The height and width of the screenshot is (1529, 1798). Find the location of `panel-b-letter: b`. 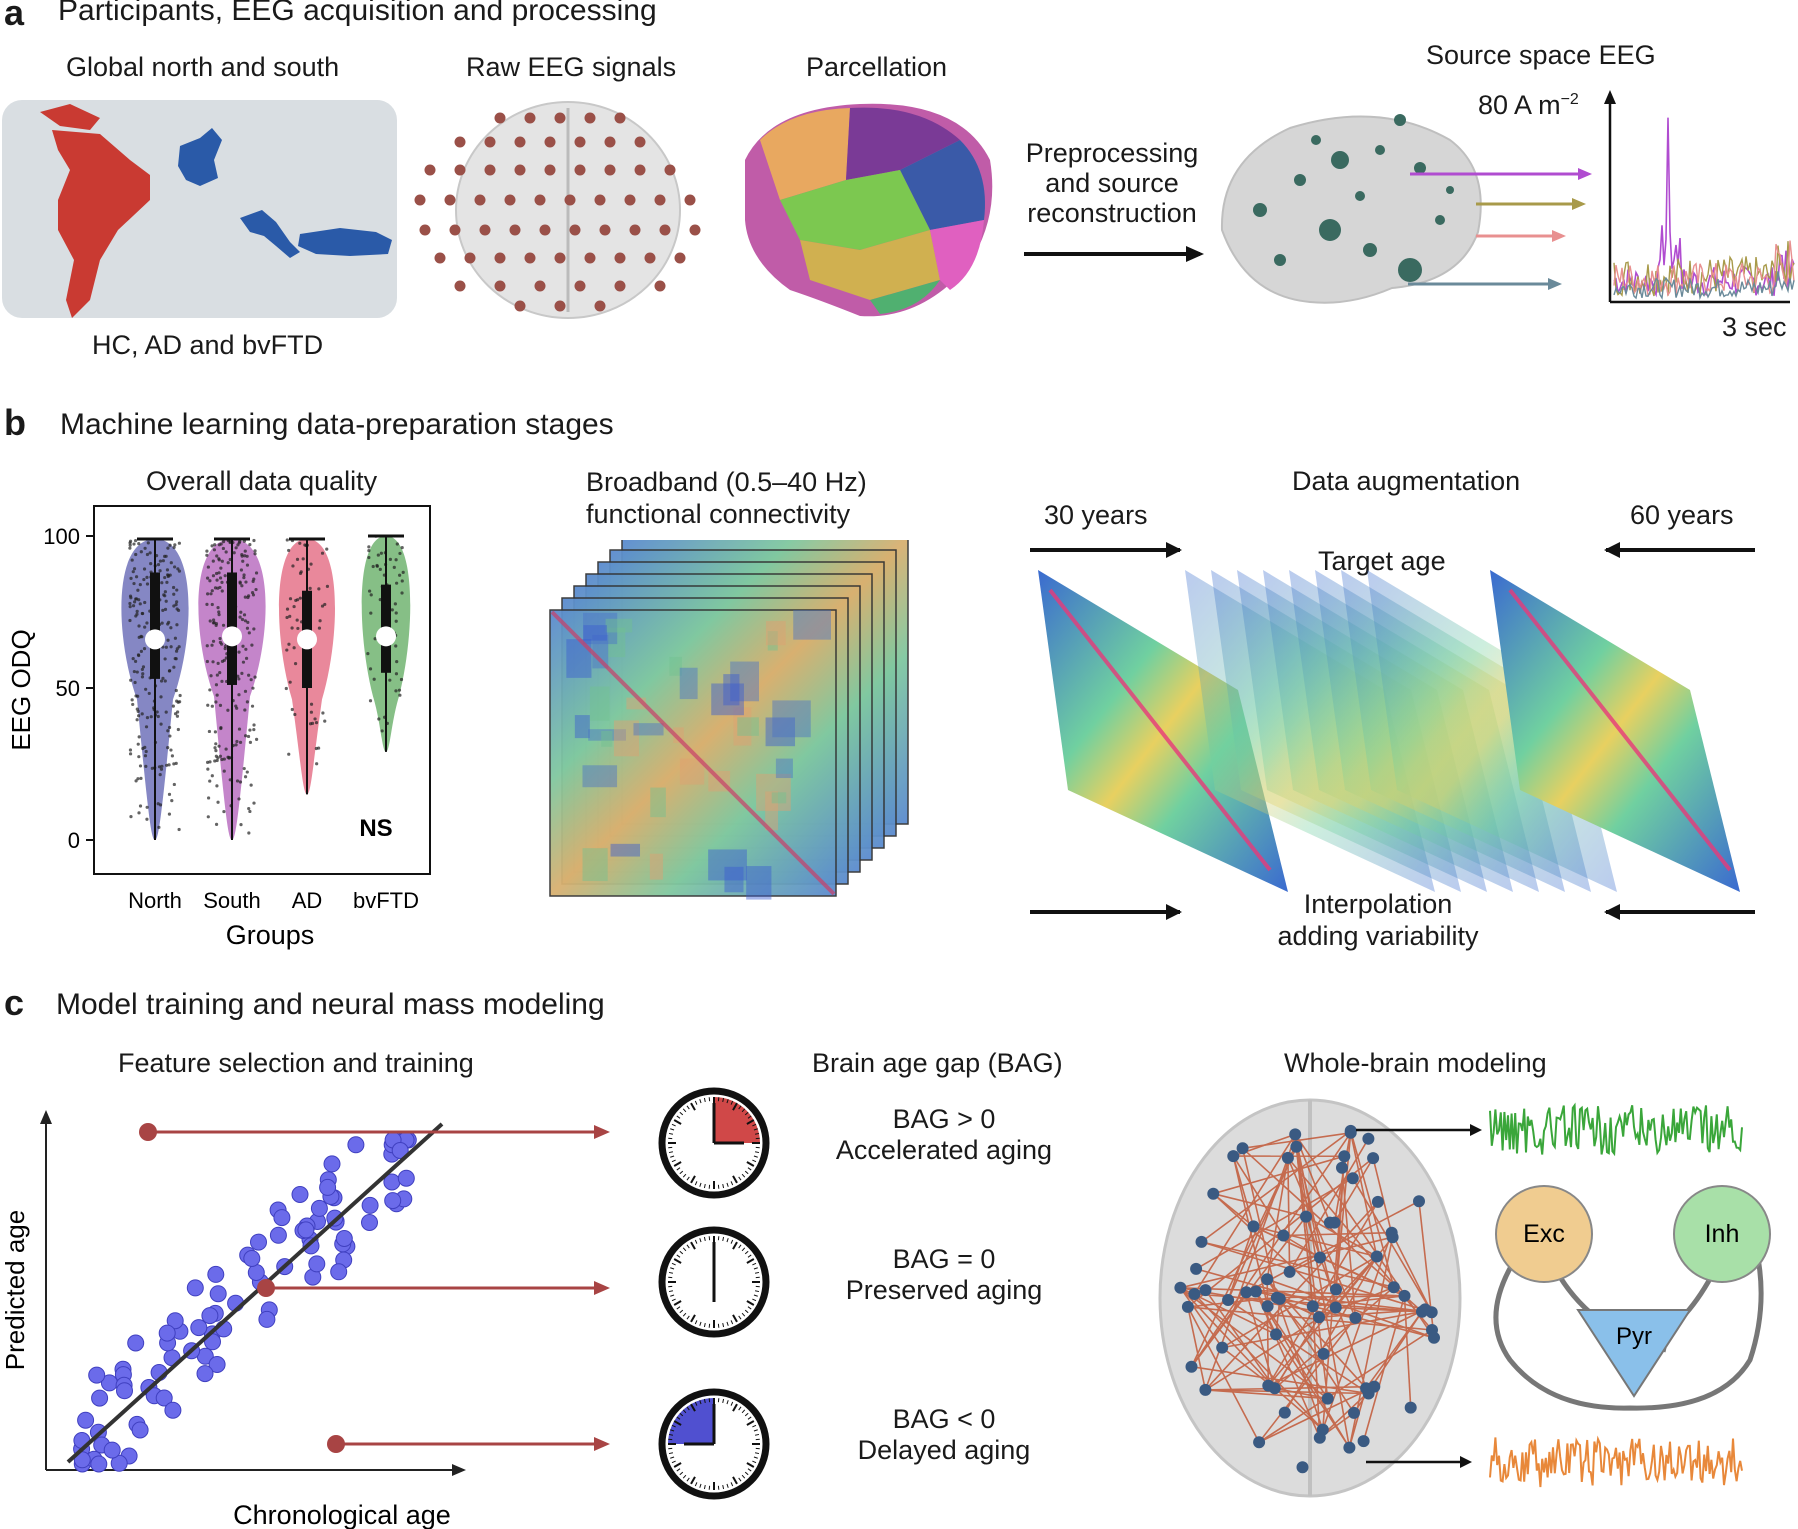

panel-b-letter: b is located at coordinates (15, 422).